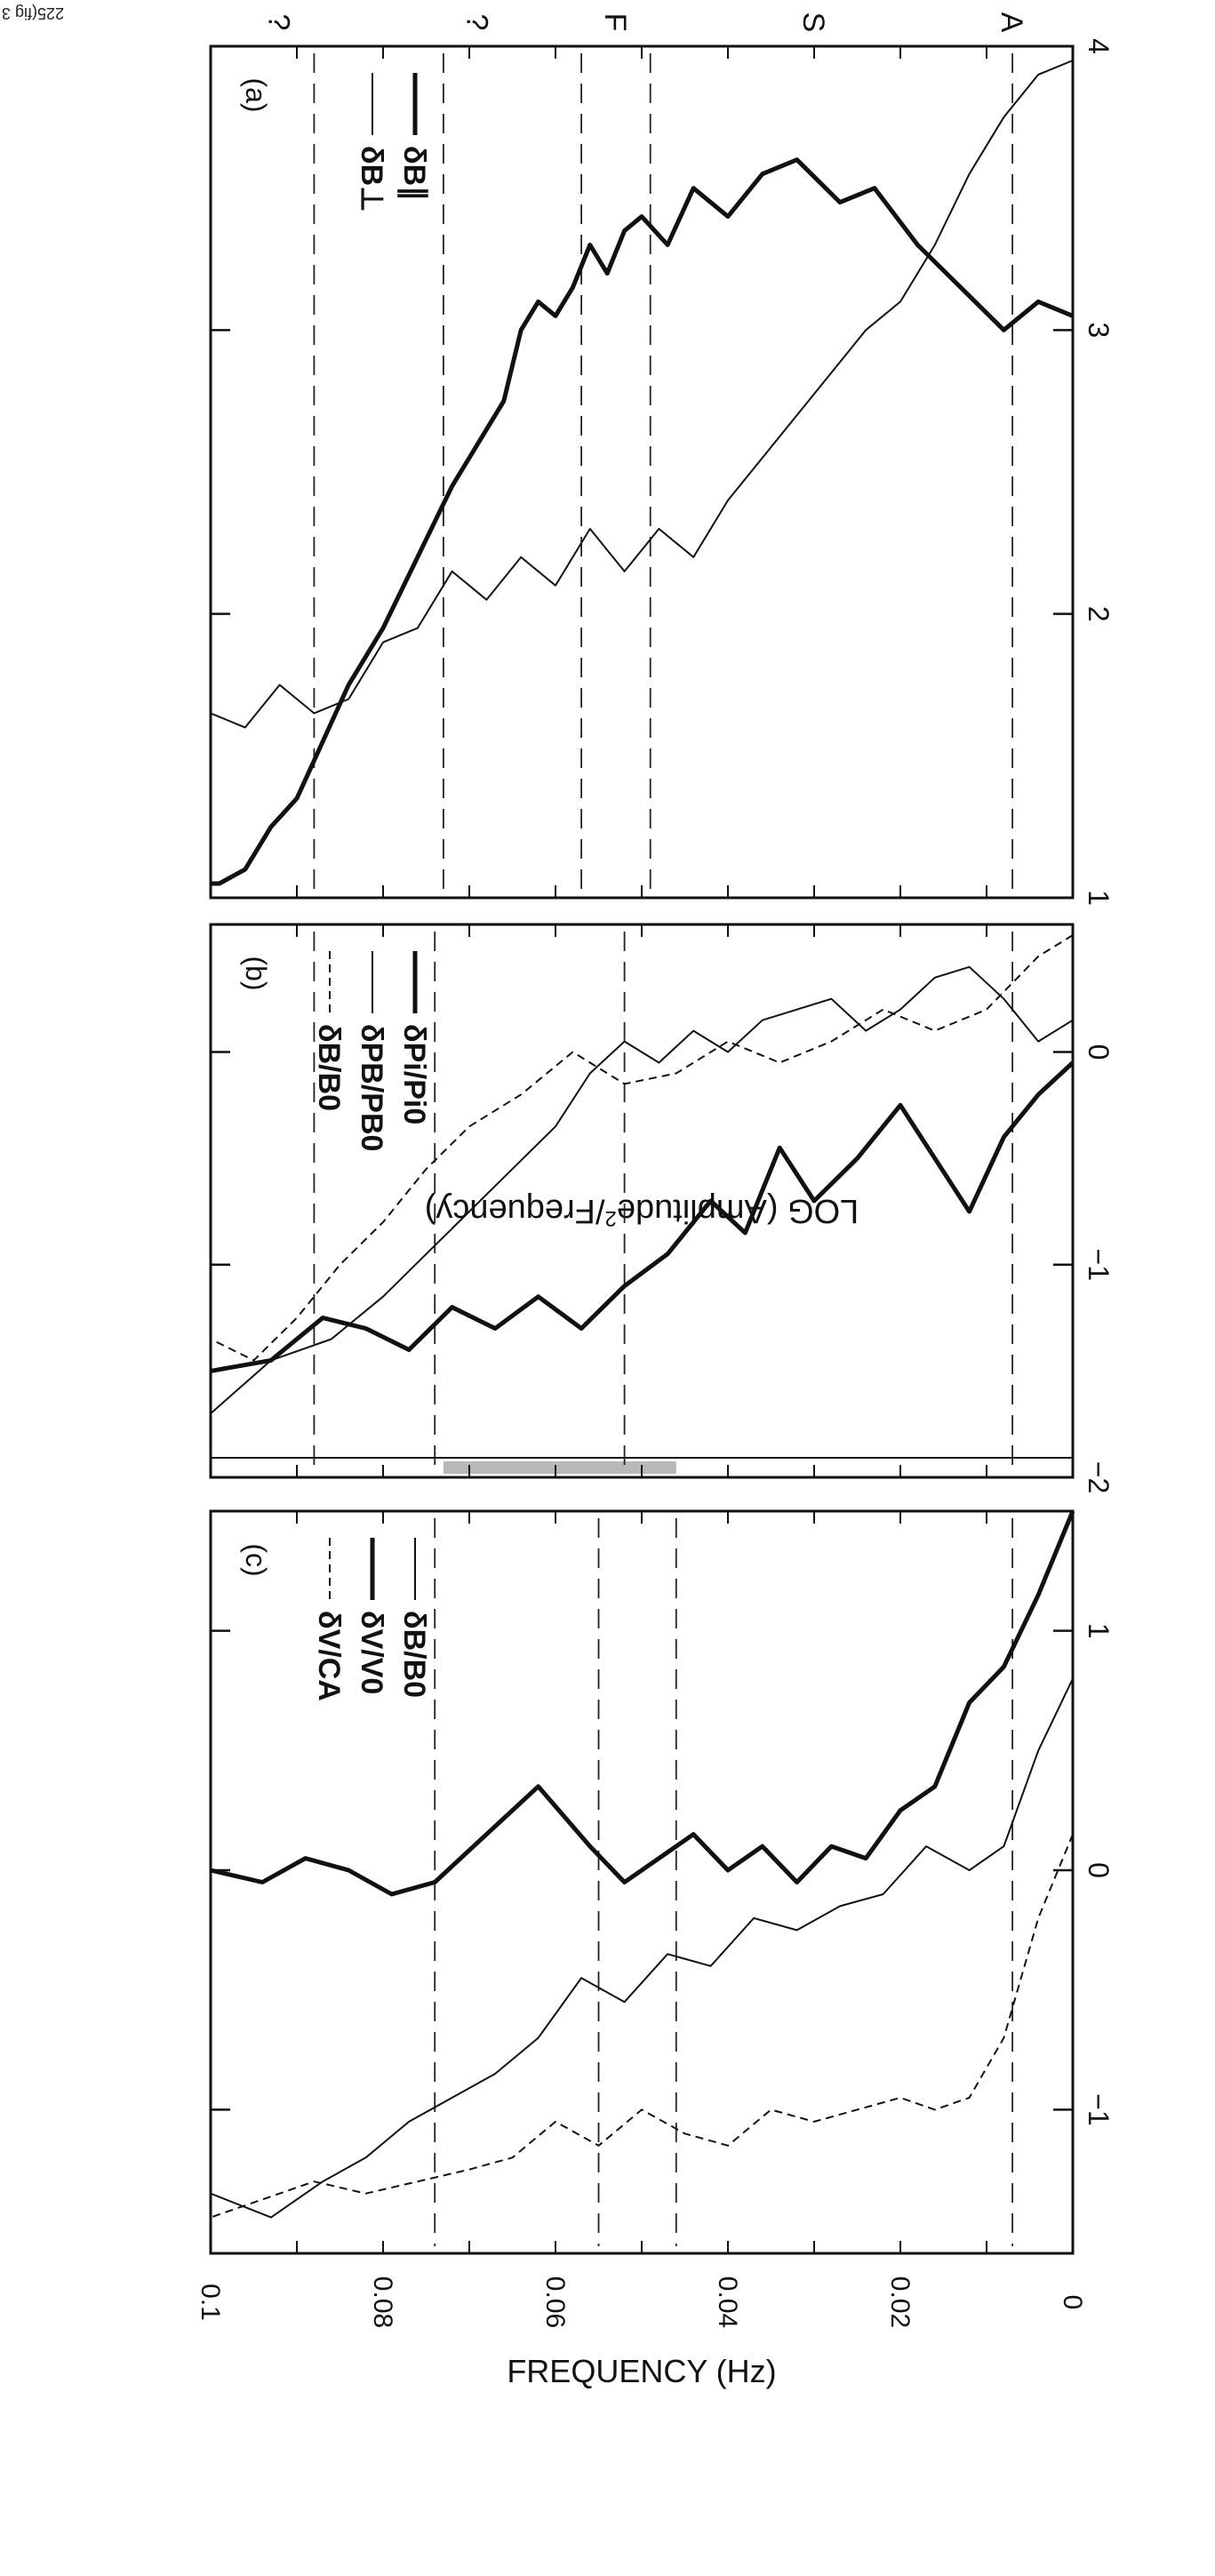 This screenshot has width=1215, height=2576. What do you see at coordinates (1011, 22) in the screenshot?
I see `band-label: A` at bounding box center [1011, 22].